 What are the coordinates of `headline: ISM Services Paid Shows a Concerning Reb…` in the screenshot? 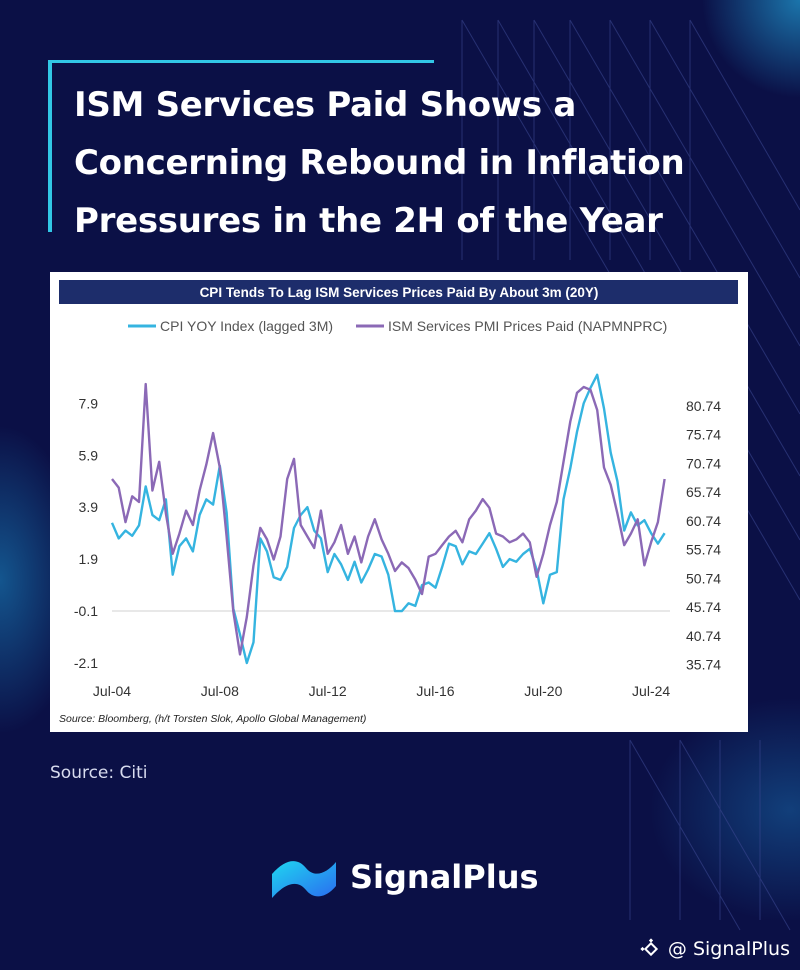 It's located at (379, 163).